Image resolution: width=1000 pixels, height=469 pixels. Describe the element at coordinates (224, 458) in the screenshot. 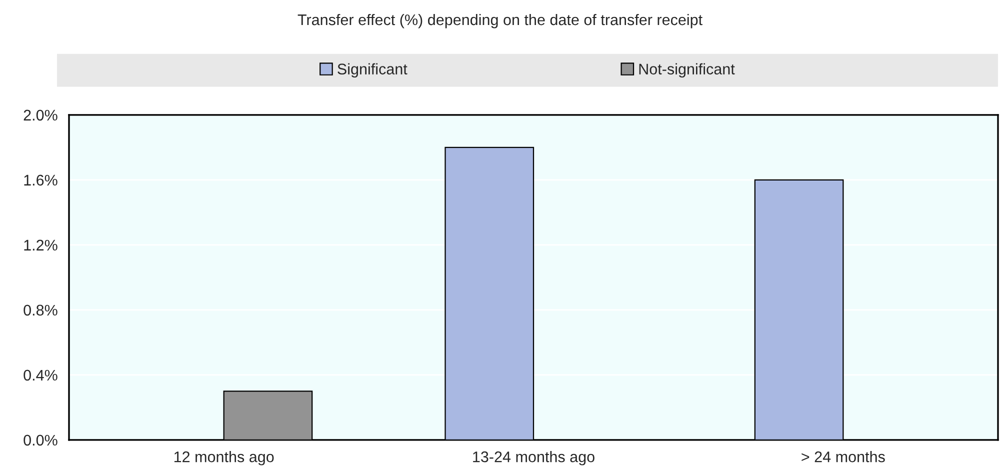

I see `x-tick-label: 12 months ago` at that location.